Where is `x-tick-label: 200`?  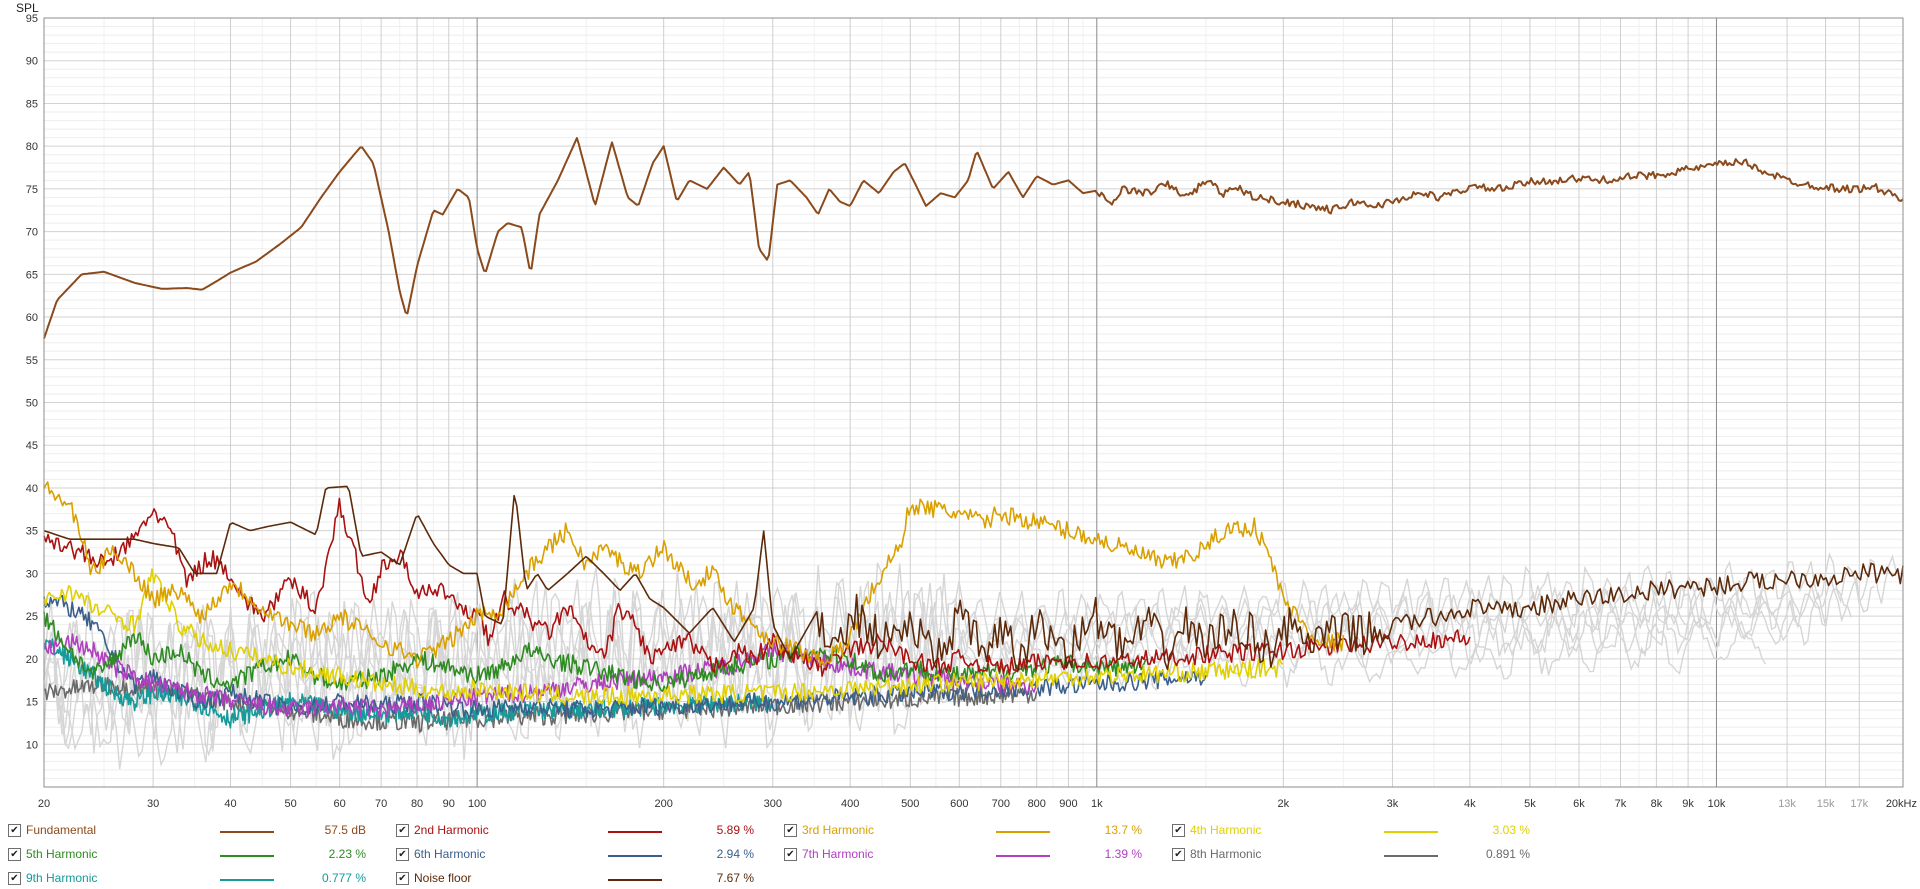 x-tick-label: 200 is located at coordinates (663, 804).